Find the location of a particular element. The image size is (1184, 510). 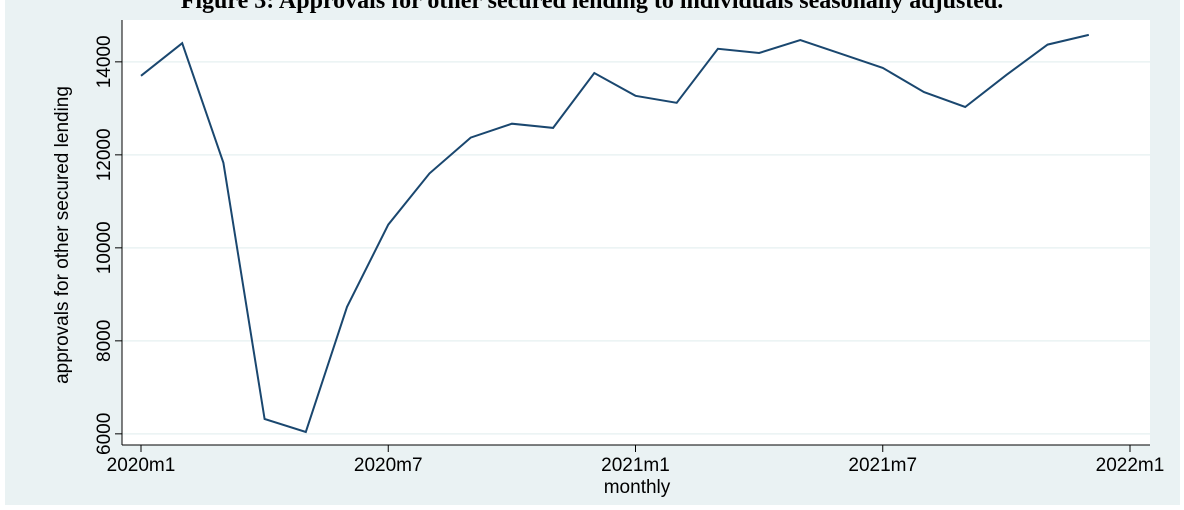

x-tick-label: 2020m7 is located at coordinates (388, 465).